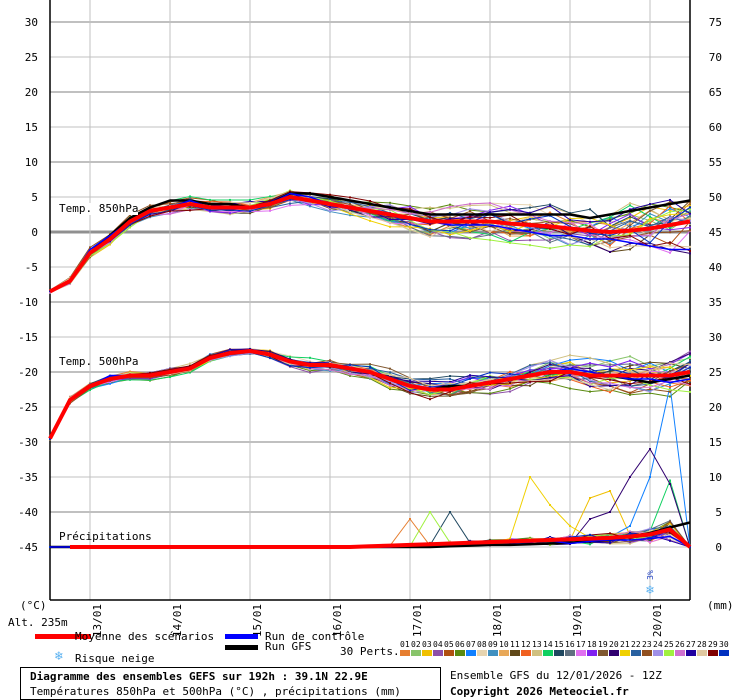 Image resolution: width=740 pixels, height=700 pixels. What do you see at coordinates (28, 337) in the screenshot?
I see `left-tick-label: -15` at bounding box center [28, 337].